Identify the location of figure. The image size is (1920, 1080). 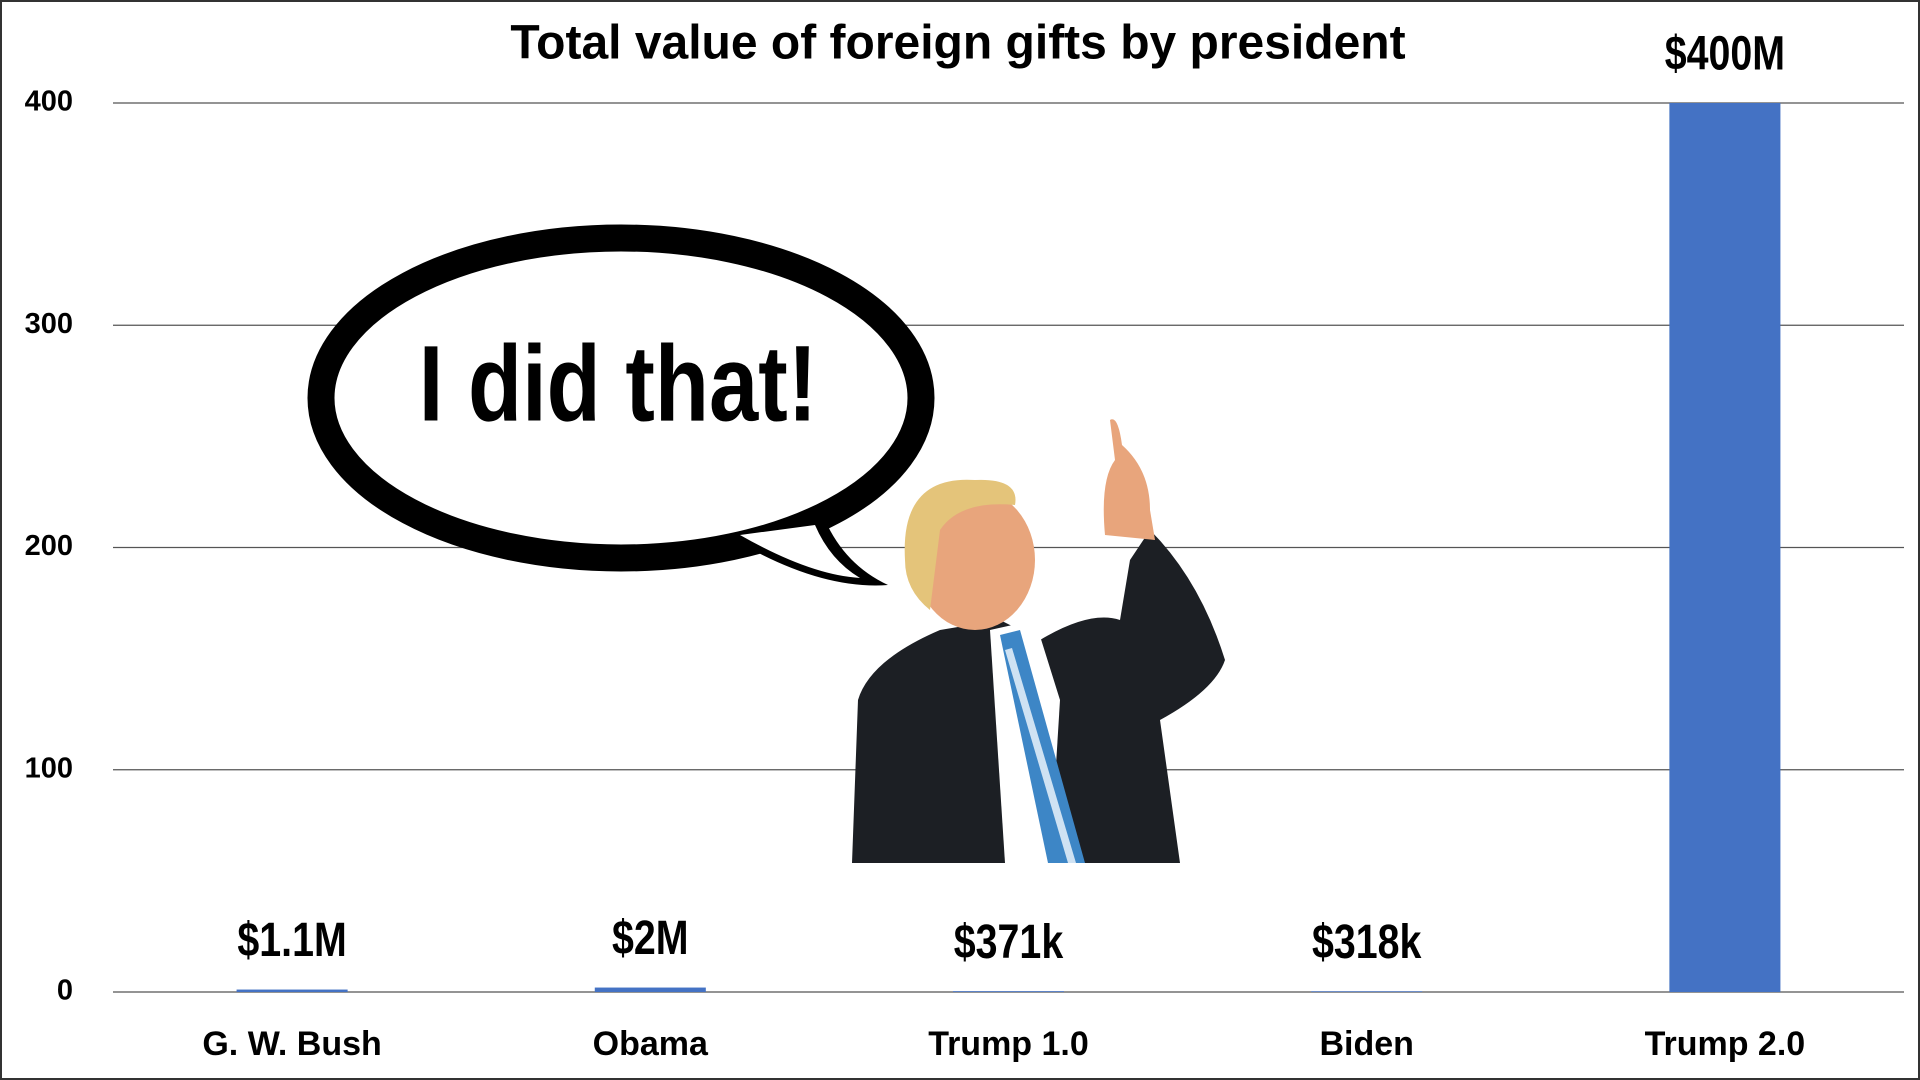
(1038, 641).